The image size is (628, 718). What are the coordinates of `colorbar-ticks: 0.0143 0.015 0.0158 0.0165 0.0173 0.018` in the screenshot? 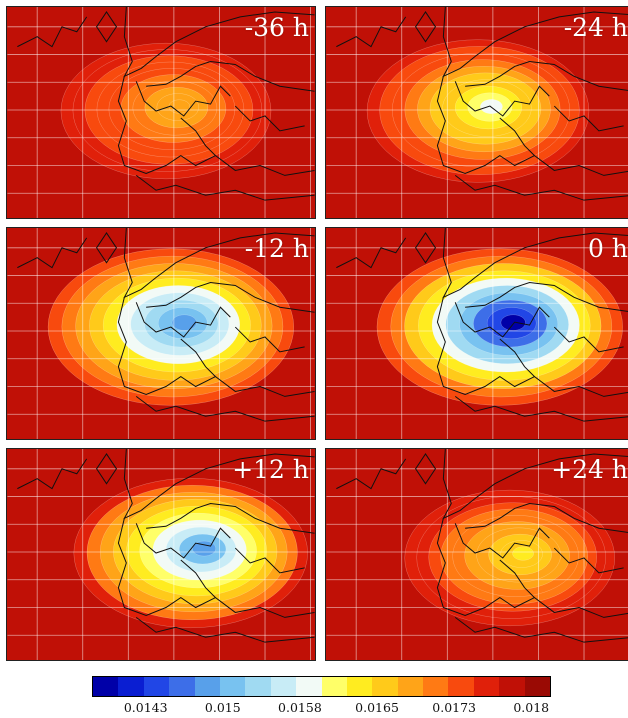 It's located at (321, 709).